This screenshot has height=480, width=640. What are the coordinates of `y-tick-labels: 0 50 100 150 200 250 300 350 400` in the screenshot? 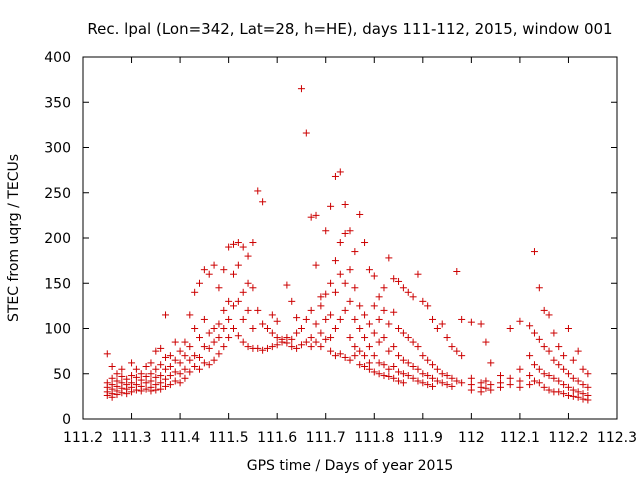 It's located at (57, 239).